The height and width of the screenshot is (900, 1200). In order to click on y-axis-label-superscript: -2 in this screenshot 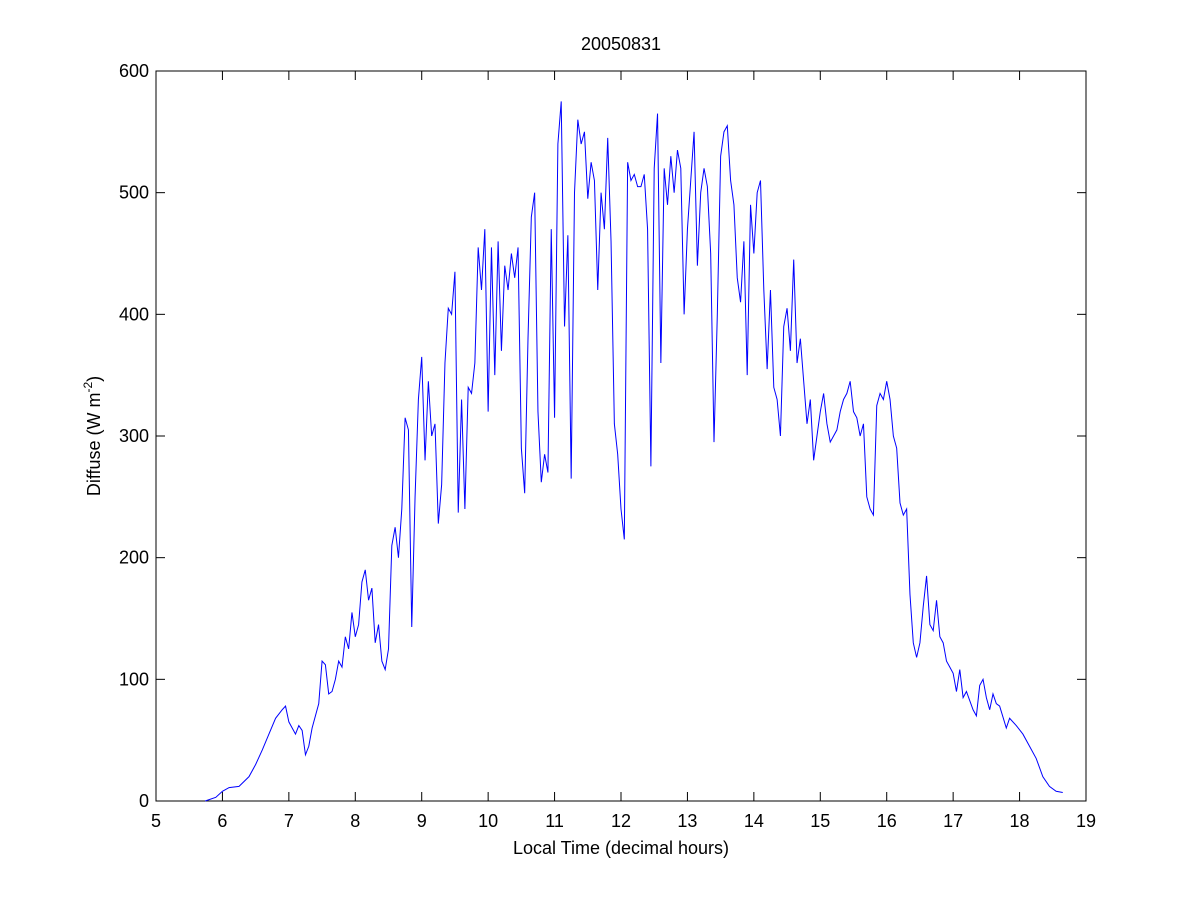, I will do `click(88, 386)`.